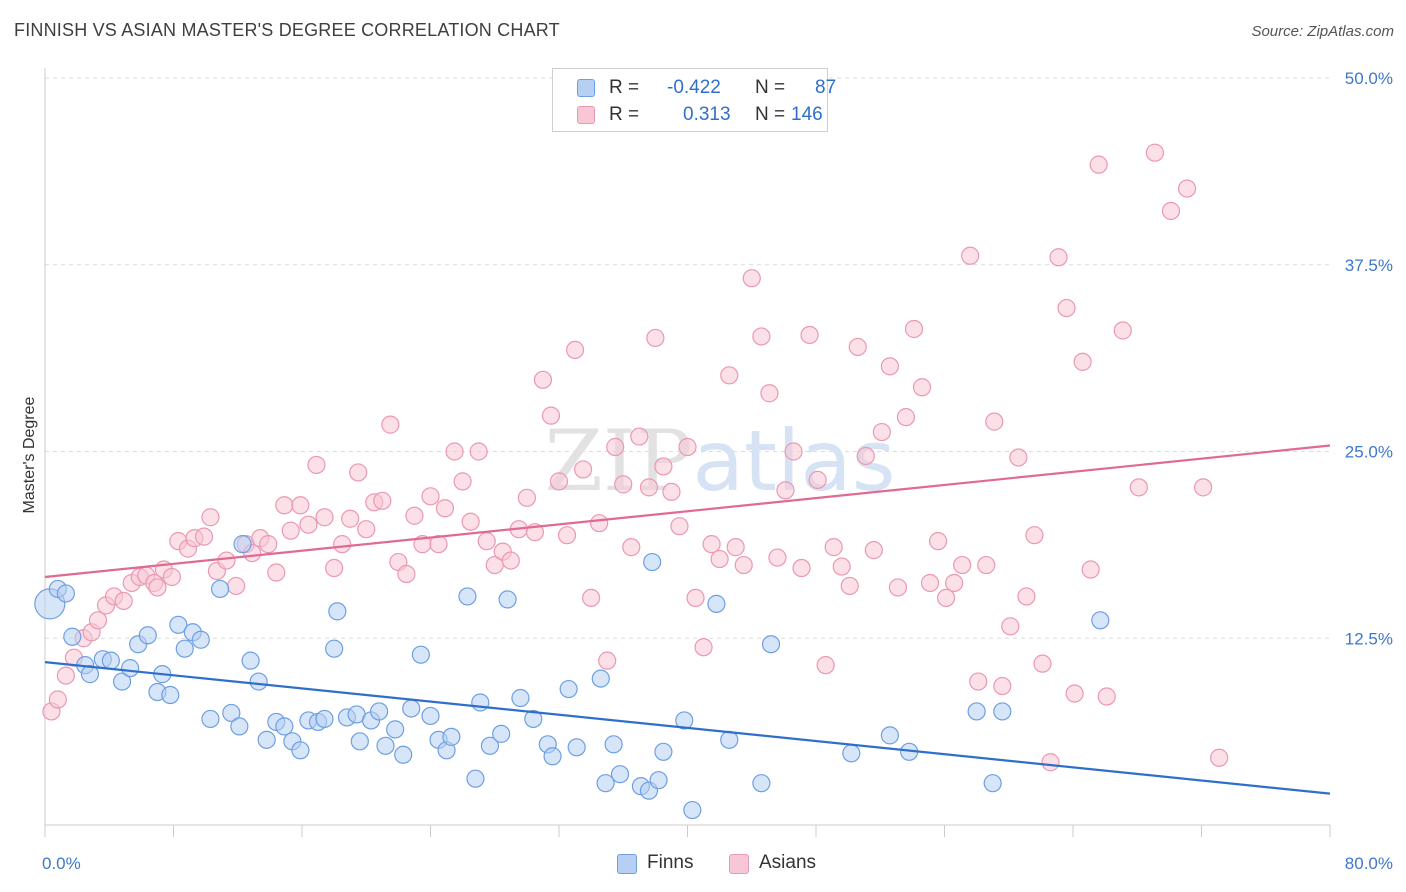 This screenshot has height=892, width=1406. What do you see at coordinates (624, 87) in the screenshot?
I see `finns-r-label: R =` at bounding box center [624, 87].